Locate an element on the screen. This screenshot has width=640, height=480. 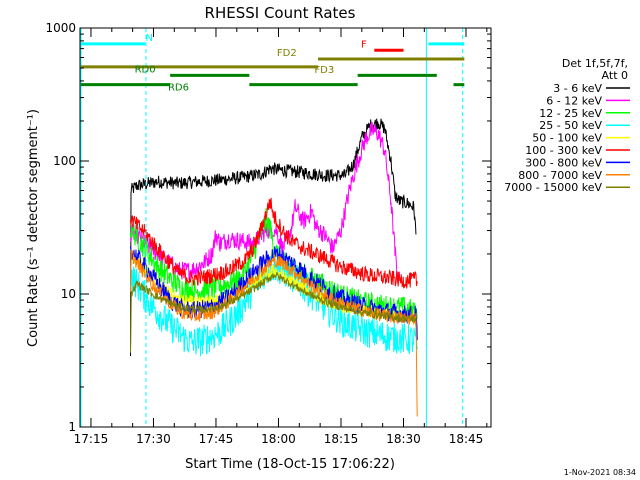
state-bar-layer: N F FD2 FD3 RD0 RD6 is located at coordinates (273, 63).